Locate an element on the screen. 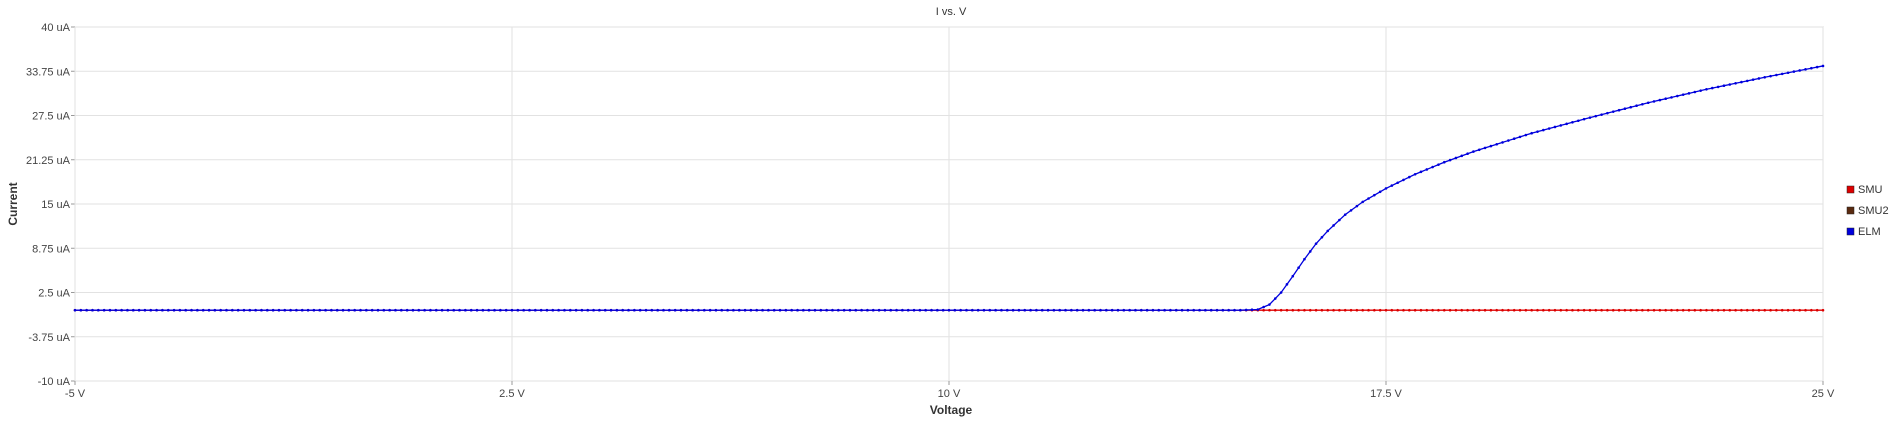 This screenshot has width=1902, height=429. x-tick-label: -5 V is located at coordinates (75, 394).